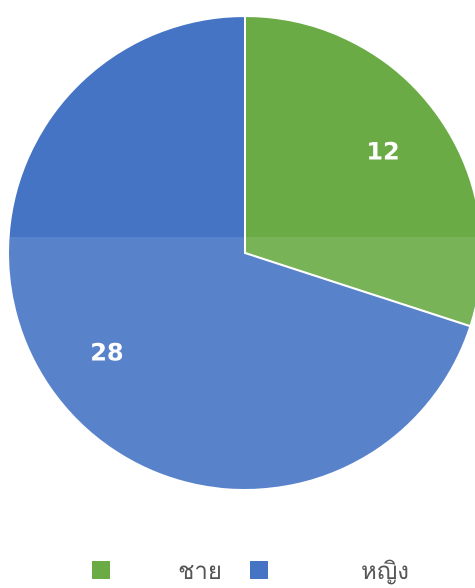  What do you see at coordinates (200, 571) in the screenshot?
I see `legend-label: ชาย` at bounding box center [200, 571].